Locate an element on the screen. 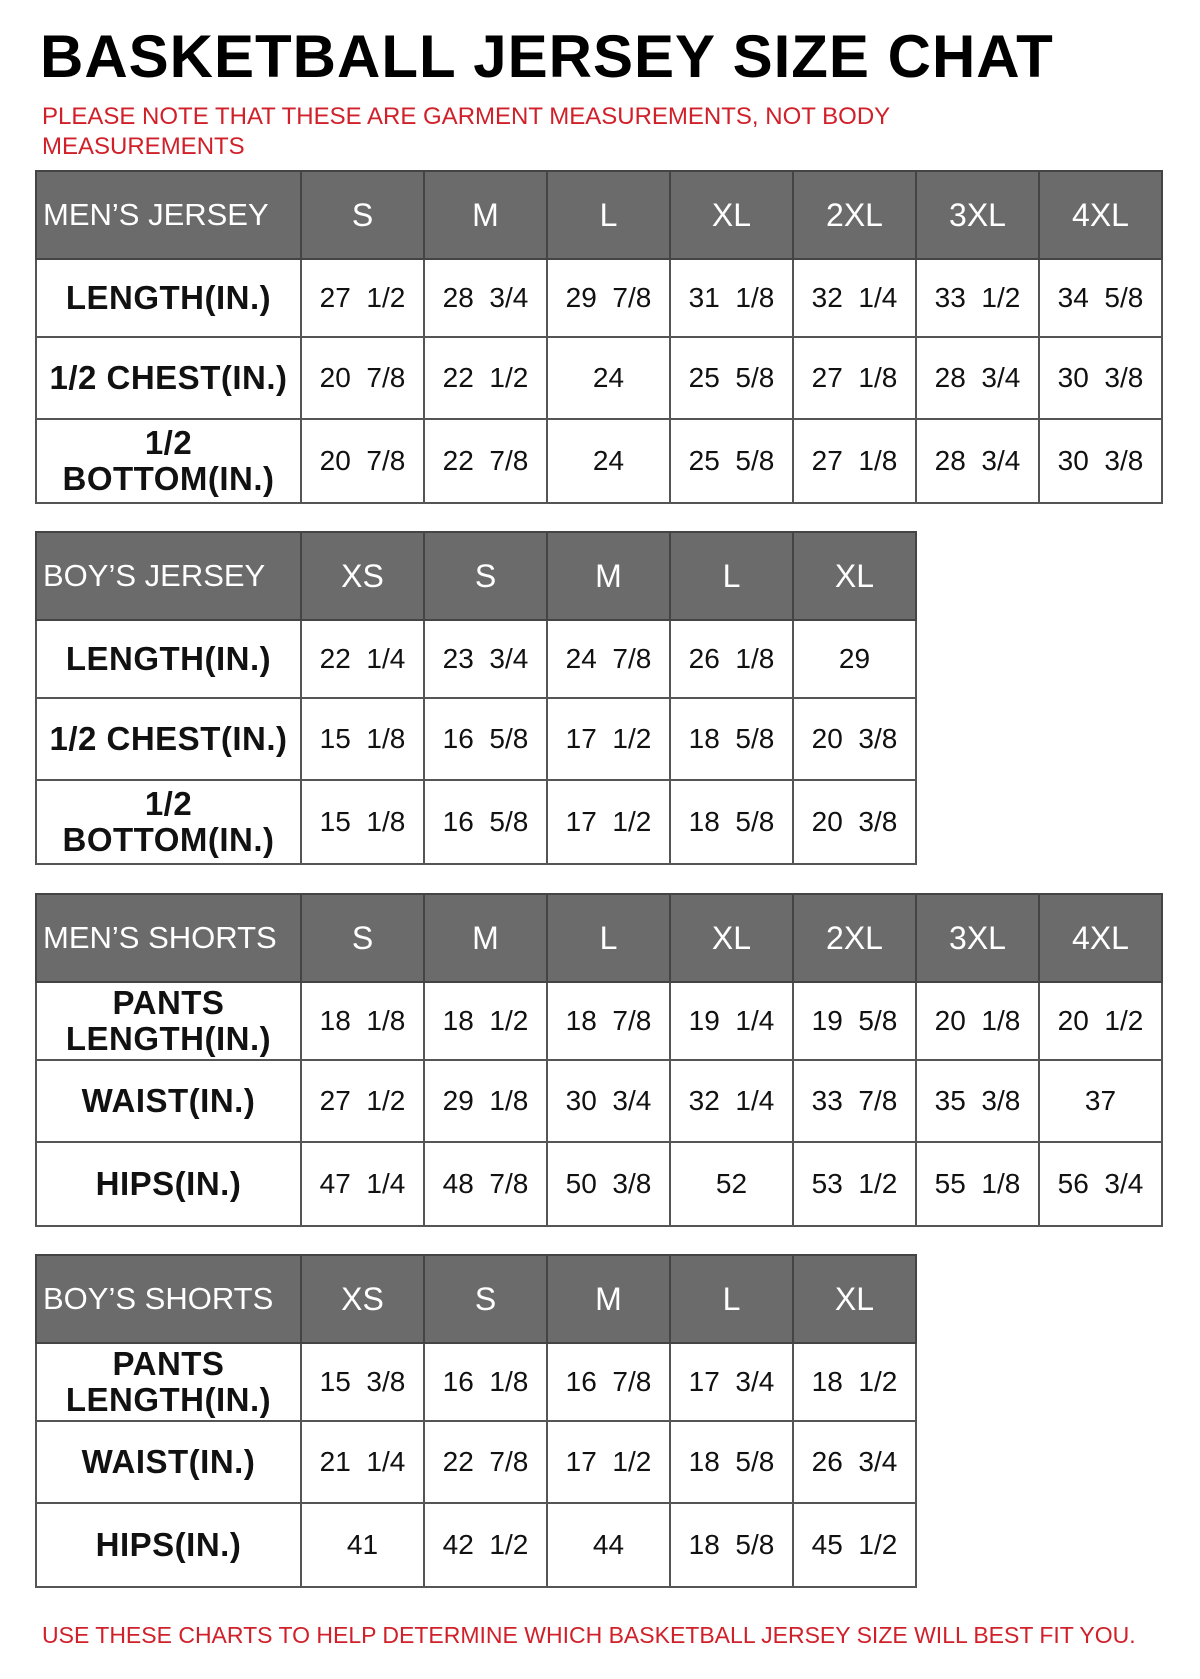  measurement-value: 19 1/4 is located at coordinates (731, 1021).